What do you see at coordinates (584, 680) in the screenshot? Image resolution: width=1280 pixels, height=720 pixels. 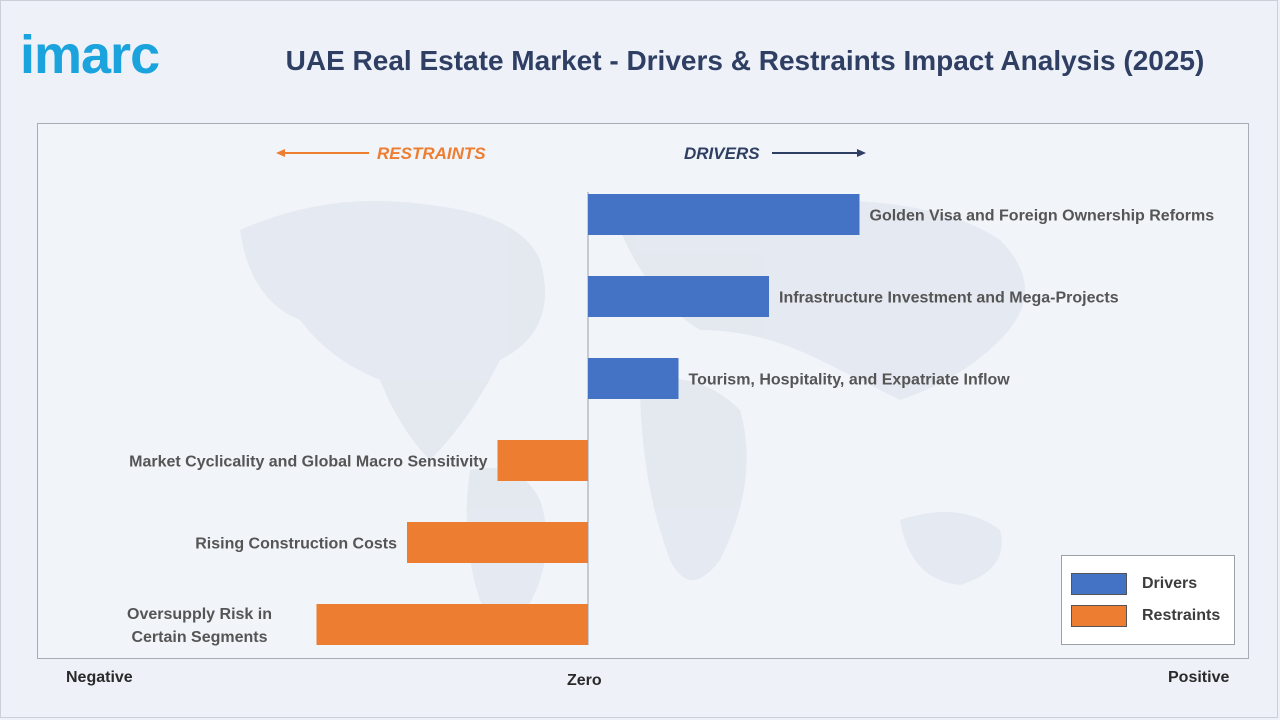 I see `zero-label: Zero` at bounding box center [584, 680].